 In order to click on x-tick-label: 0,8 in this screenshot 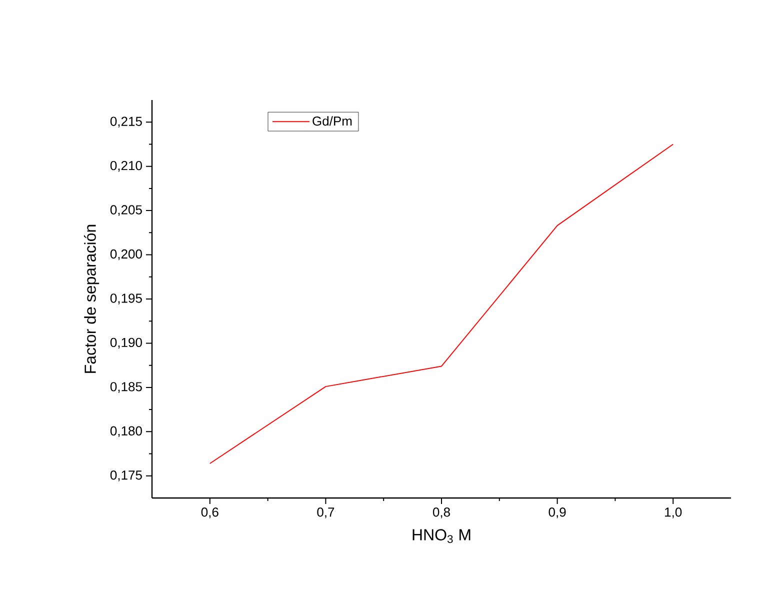, I will do `click(441, 513)`.